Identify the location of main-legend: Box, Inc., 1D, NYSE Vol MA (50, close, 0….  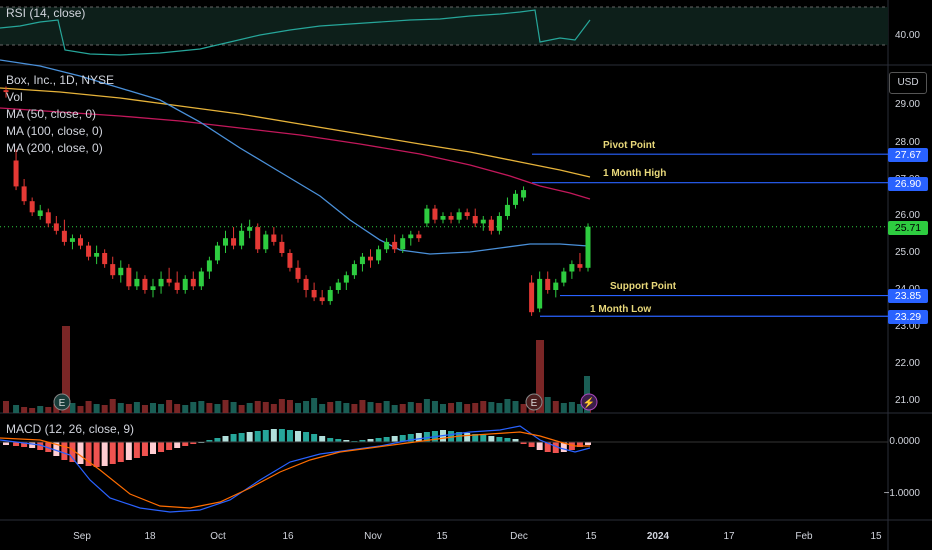
(60, 114).